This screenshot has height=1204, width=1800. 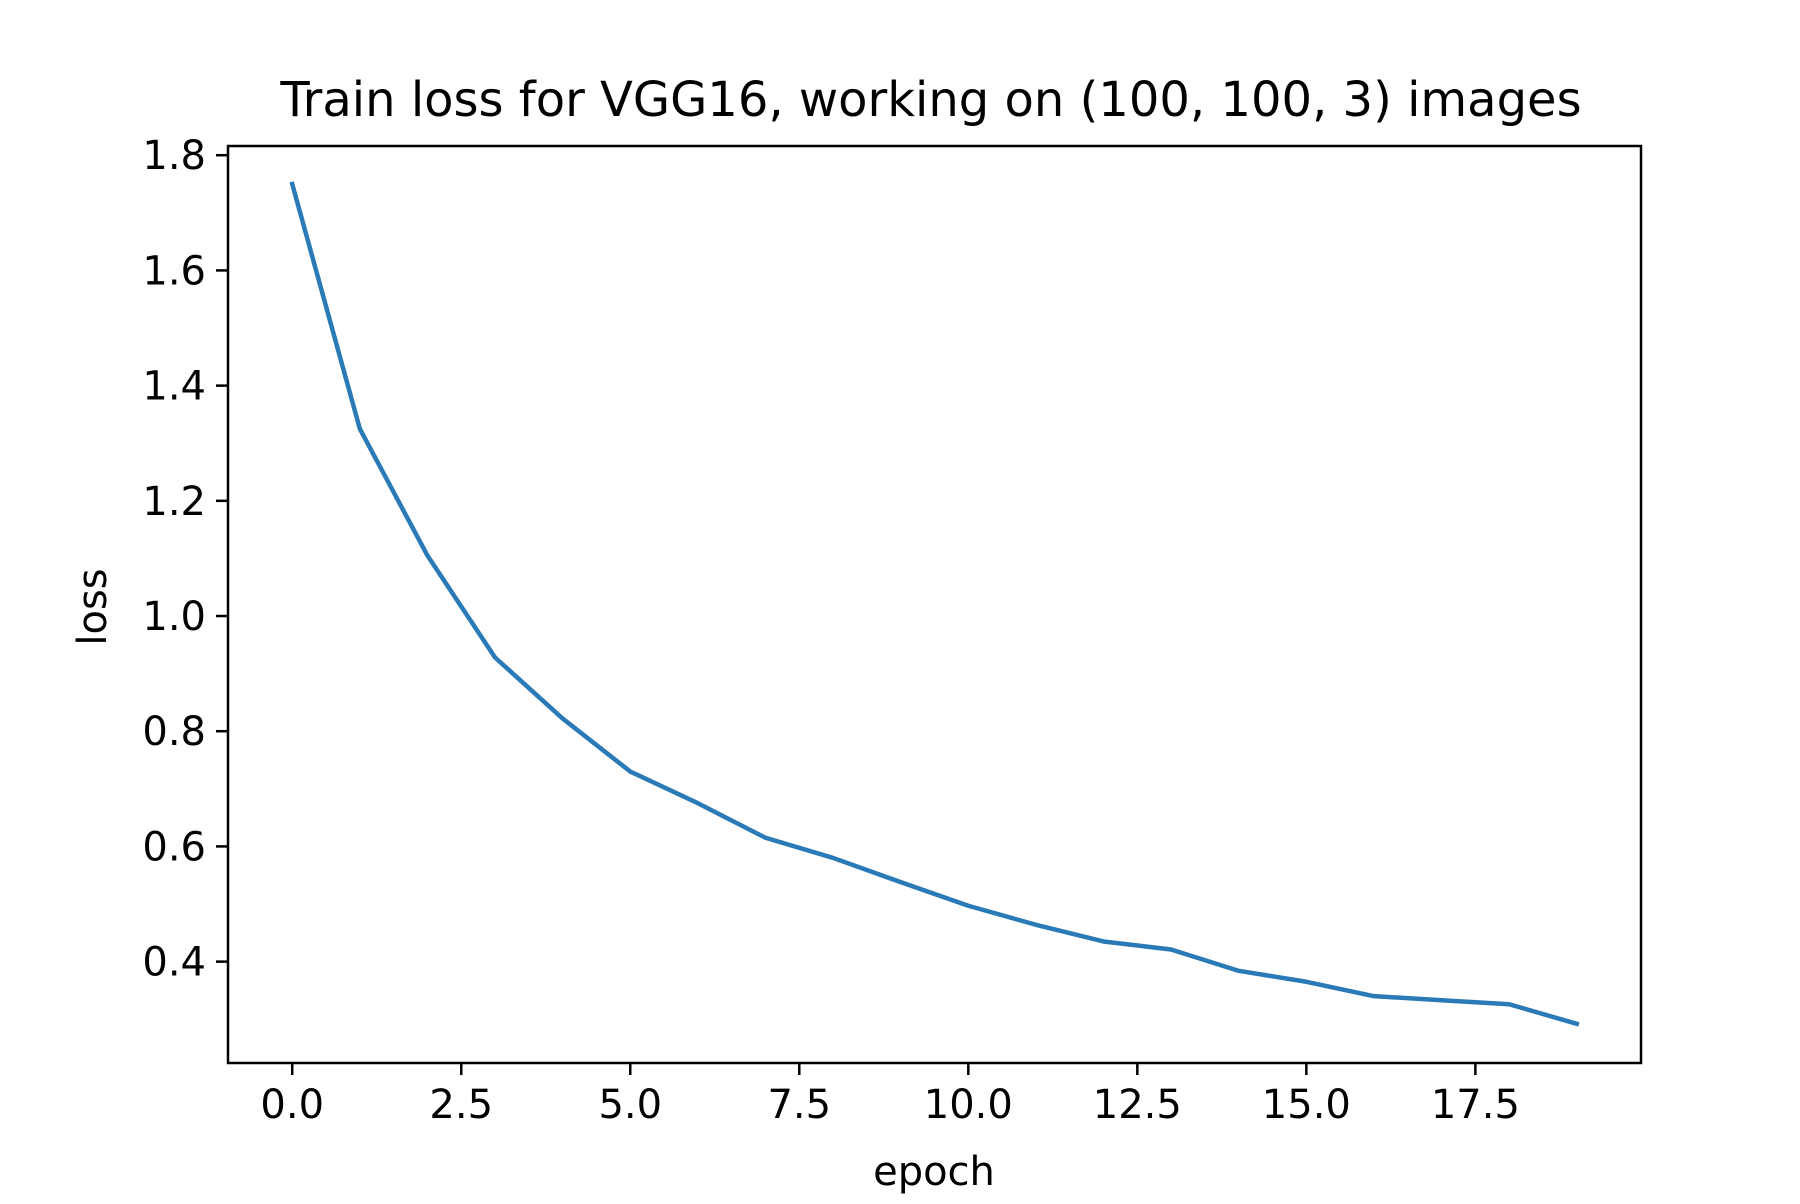 What do you see at coordinates (292, 1105) in the screenshot?
I see `x-tick-label: 0.0` at bounding box center [292, 1105].